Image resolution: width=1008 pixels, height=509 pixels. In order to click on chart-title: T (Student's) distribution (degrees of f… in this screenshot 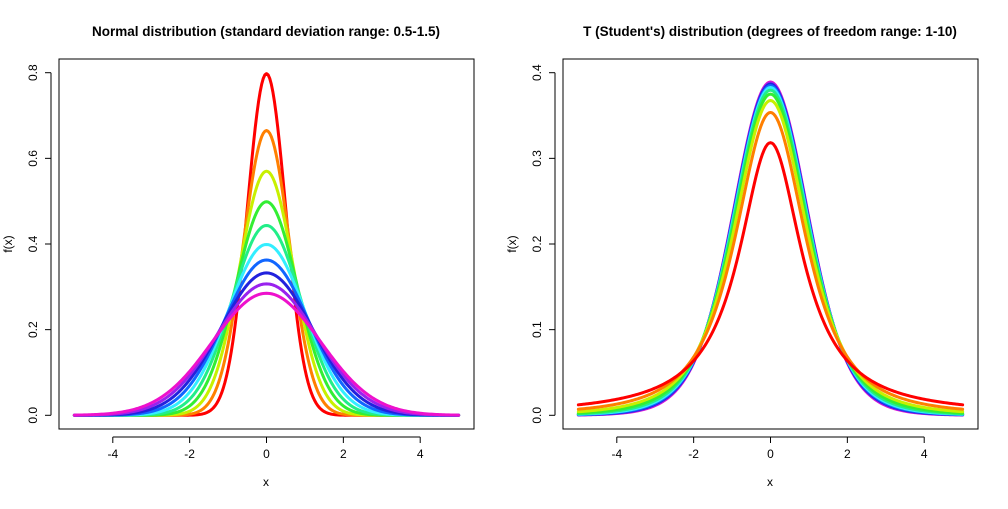, I will do `click(770, 31)`.